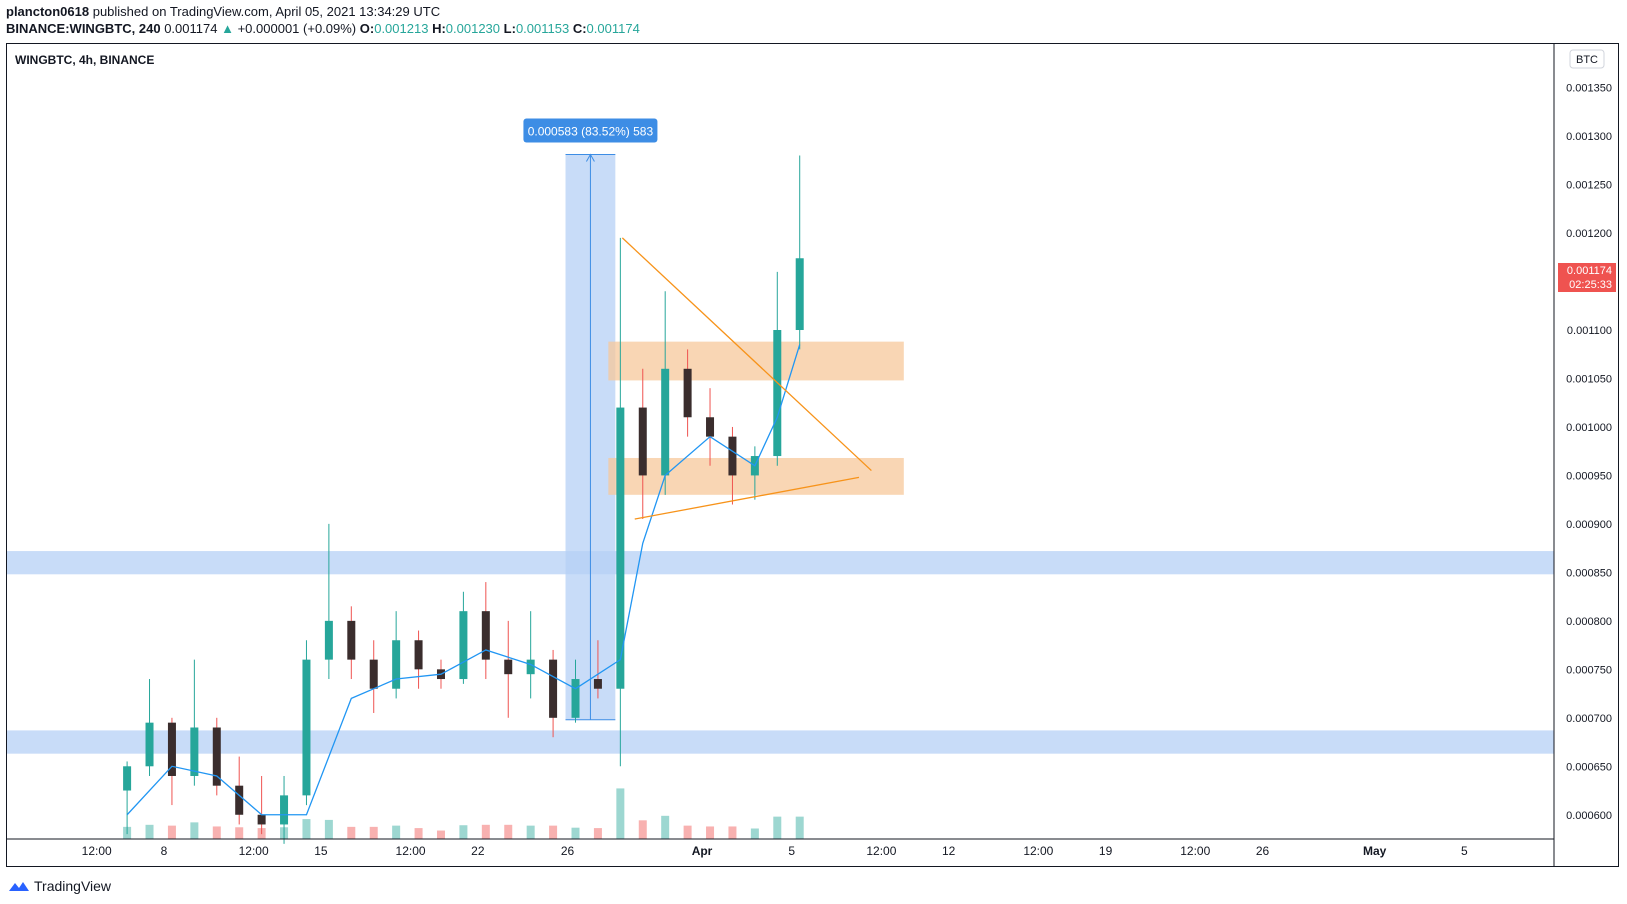 The height and width of the screenshot is (904, 1627). I want to click on triangle-trendlines, so click(746, 378).